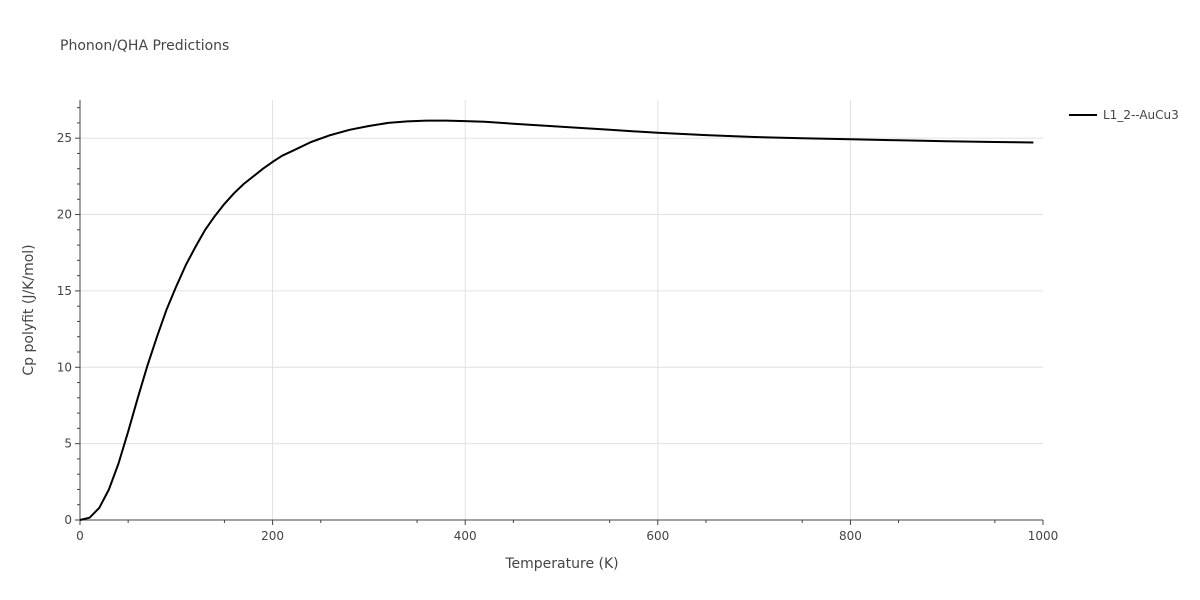 This screenshot has width=1200, height=600. Describe the element at coordinates (657, 536) in the screenshot. I see `x-tick-label: 600` at that location.